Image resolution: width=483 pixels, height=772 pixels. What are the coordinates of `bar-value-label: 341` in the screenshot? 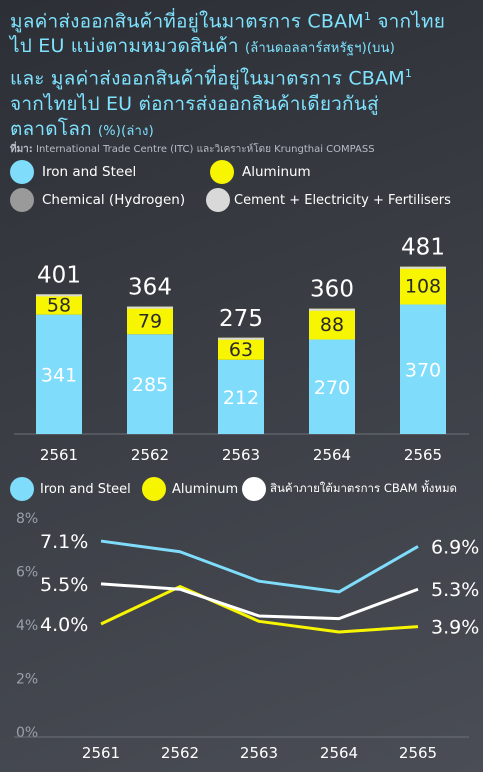 It's located at (59, 375).